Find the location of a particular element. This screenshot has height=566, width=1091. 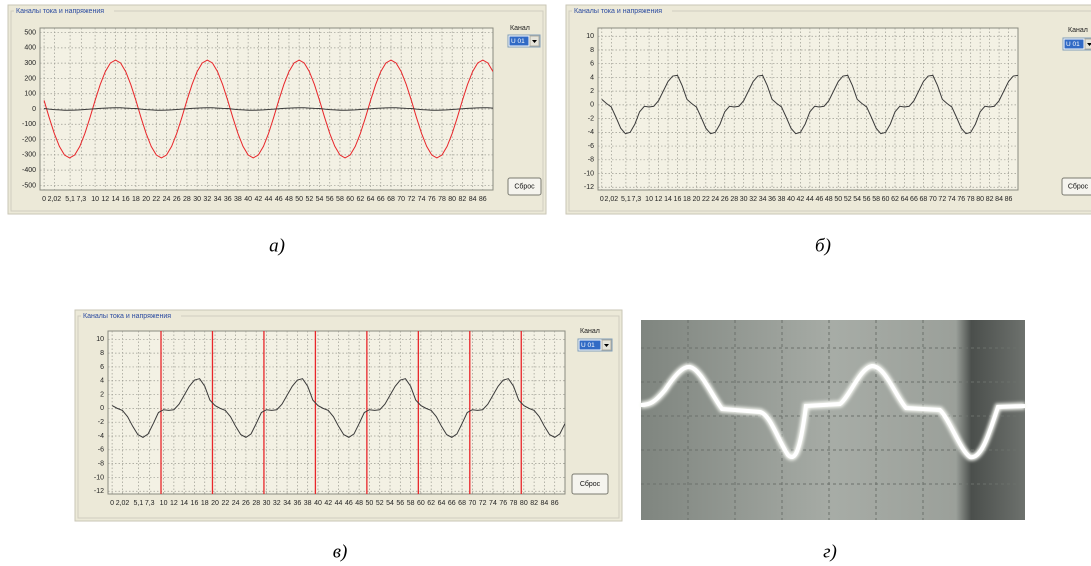

x-tick-label: 30 is located at coordinates (744, 199).